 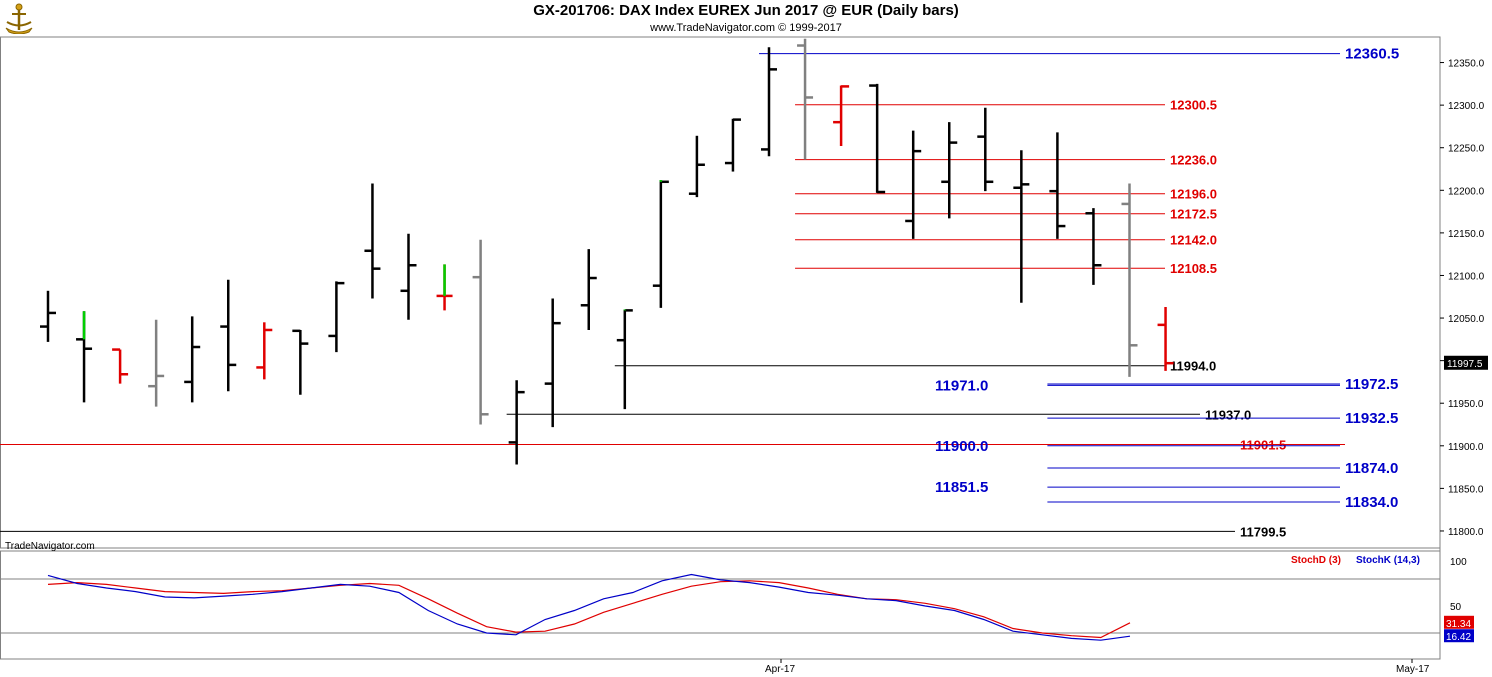 What do you see at coordinates (746, 28) in the screenshot?
I see `chart-subtitle: www.TradeNavigator.com © 1999-2017` at bounding box center [746, 28].